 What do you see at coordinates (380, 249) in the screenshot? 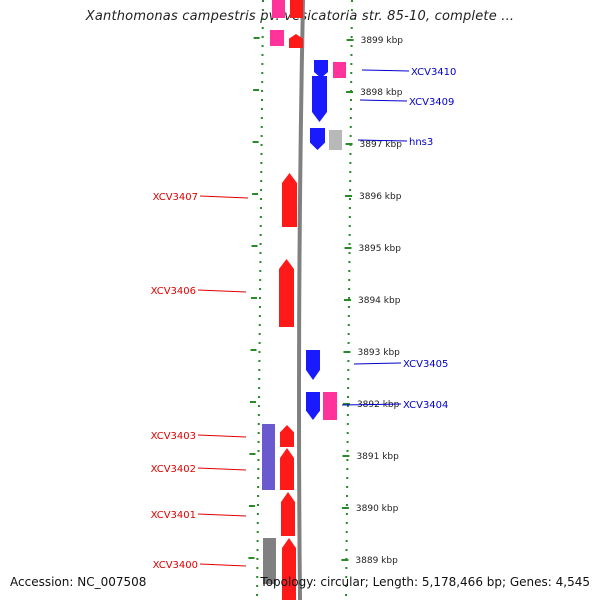
I see `ruler-label: 3895 kbp` at bounding box center [380, 249].